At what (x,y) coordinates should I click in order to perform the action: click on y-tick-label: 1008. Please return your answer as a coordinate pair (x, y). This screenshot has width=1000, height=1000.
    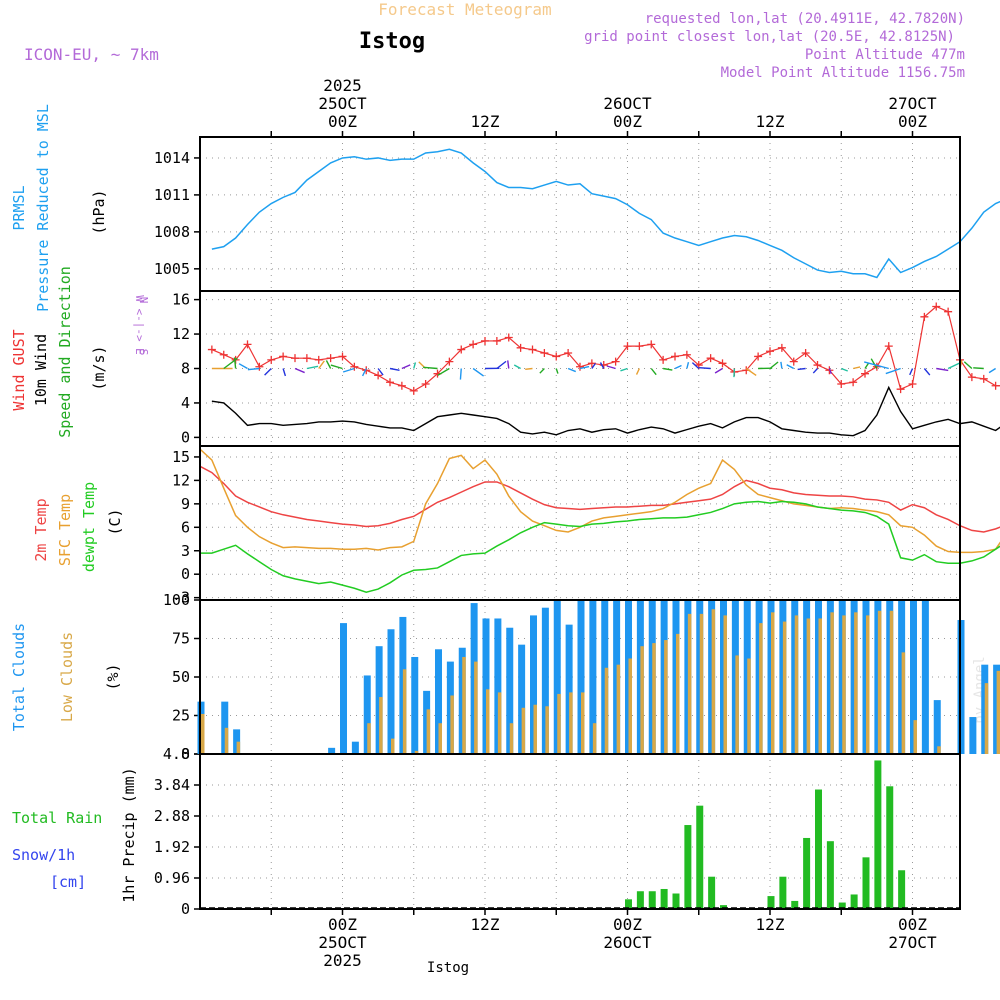
    Looking at the image, I should click on (172, 232).